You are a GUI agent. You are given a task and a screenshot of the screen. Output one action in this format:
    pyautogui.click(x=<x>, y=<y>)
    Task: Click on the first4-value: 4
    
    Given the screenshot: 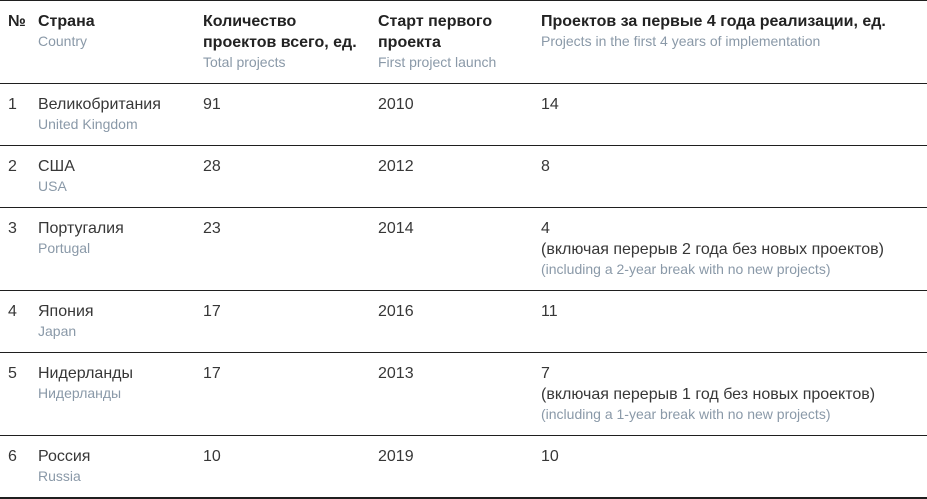 What is the action you would take?
    pyautogui.click(x=545, y=228)
    